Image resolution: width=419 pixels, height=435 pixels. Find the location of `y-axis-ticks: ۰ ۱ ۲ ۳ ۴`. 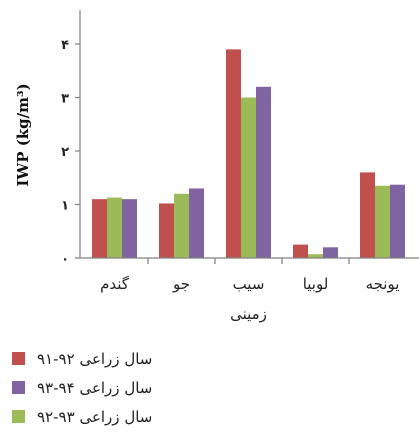

y-axis-ticks: ۰ ۱ ۲ ۳ ۴ is located at coordinates (70, 152).